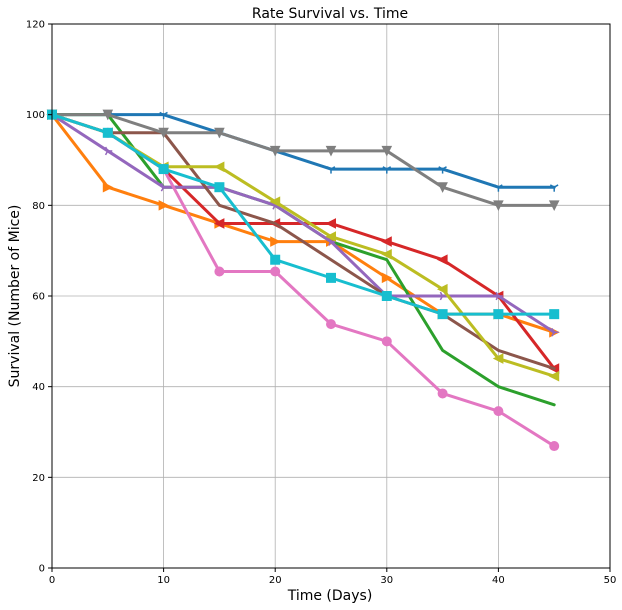 This screenshot has height=610, width=622. I want to click on y-tick-label: 0, so click(42, 569).